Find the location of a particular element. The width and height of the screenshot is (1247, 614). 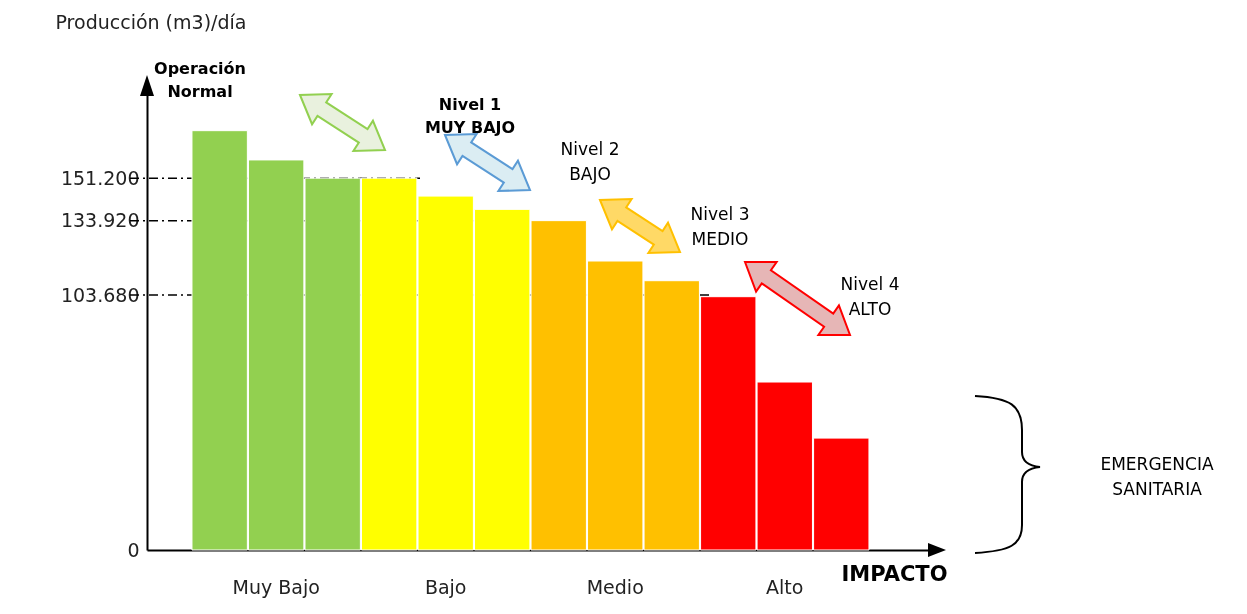

annotation: Nivel 1 MUY BAJO is located at coordinates (470, 116).